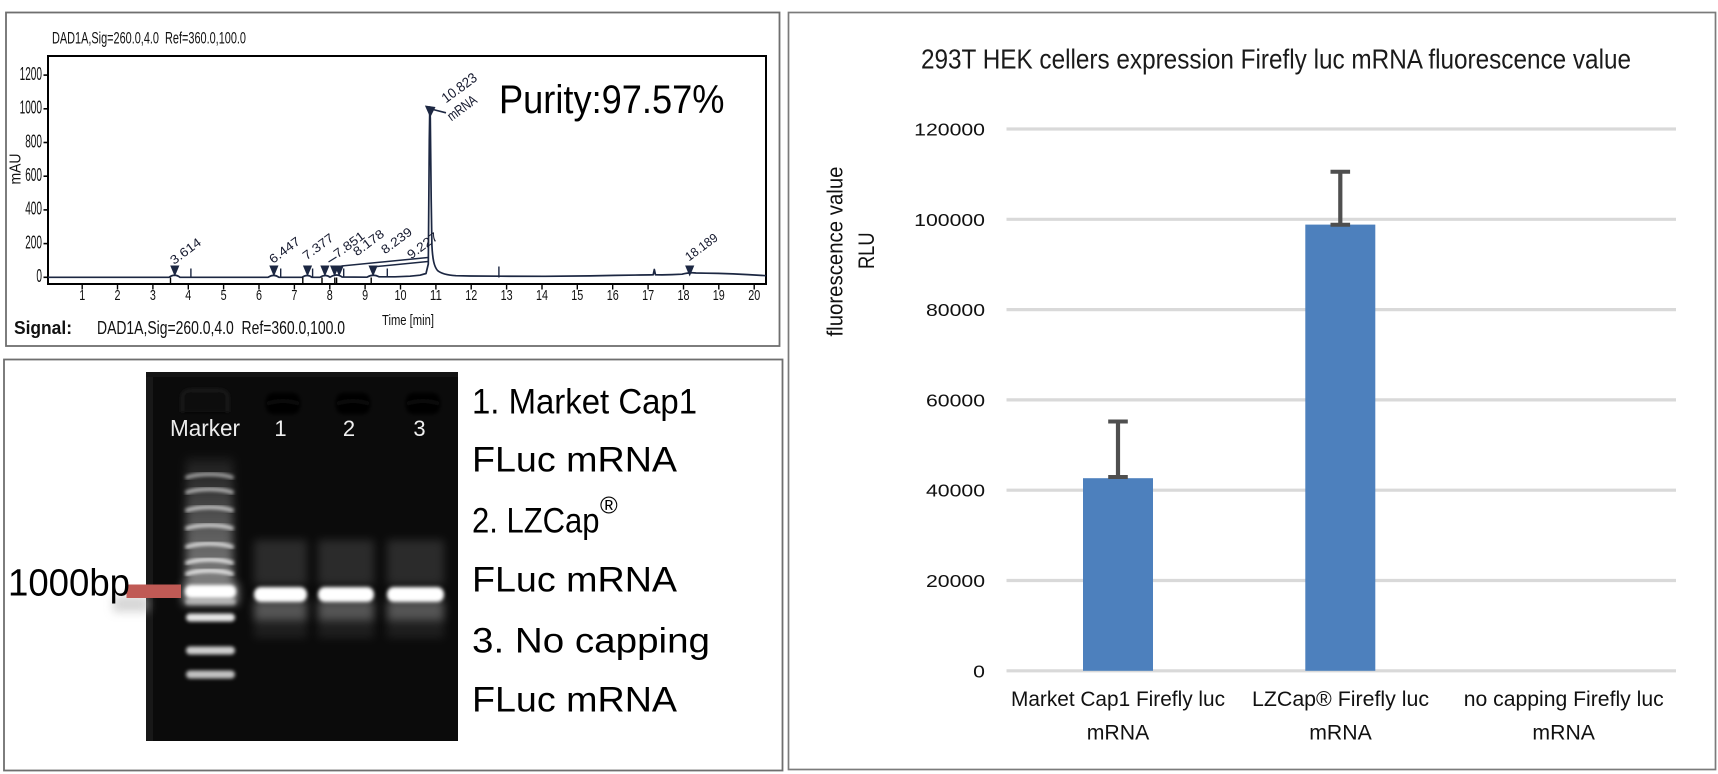 This screenshot has width=1718, height=774. Describe the element at coordinates (16, 169) in the screenshot. I see `svg-text: mAU` at that location.